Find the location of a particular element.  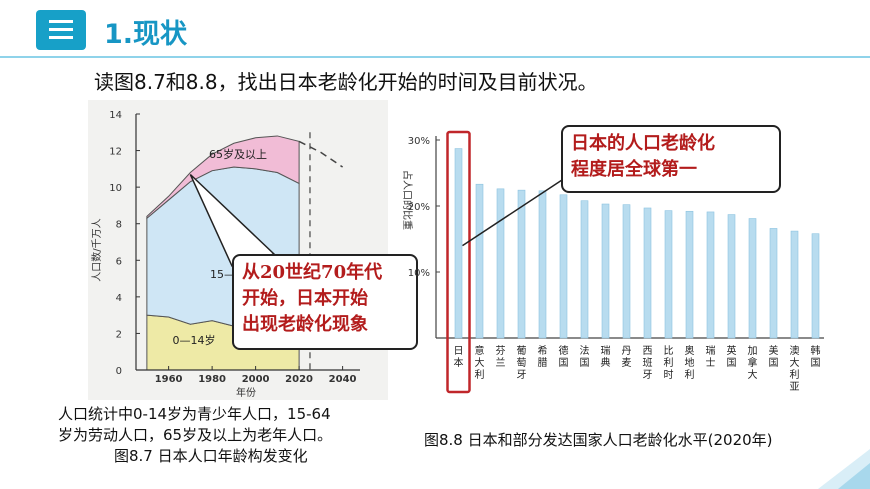

x-tick-label: 1980 is located at coordinates (212, 379).